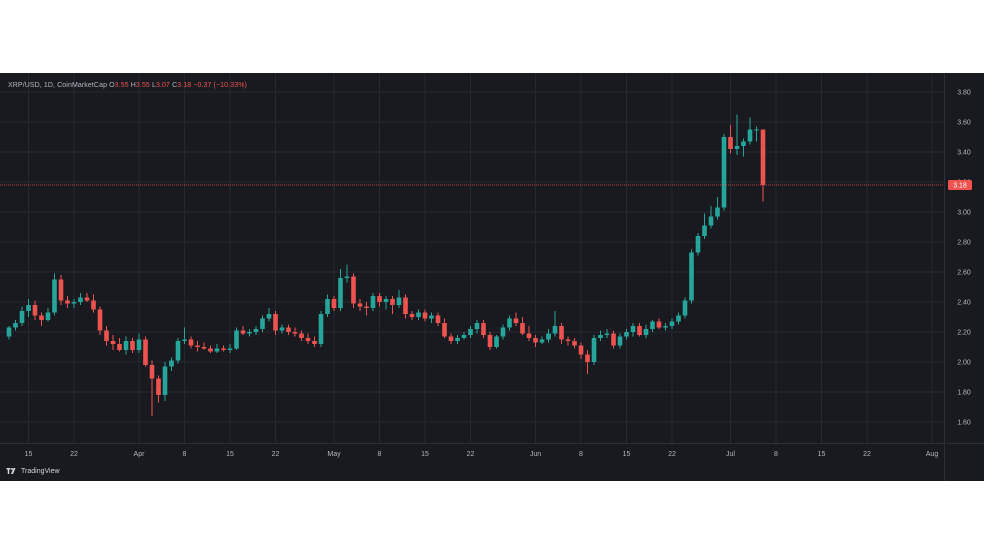 The height and width of the screenshot is (554, 984). I want to click on y-tick-label: 2.80, so click(964, 243).